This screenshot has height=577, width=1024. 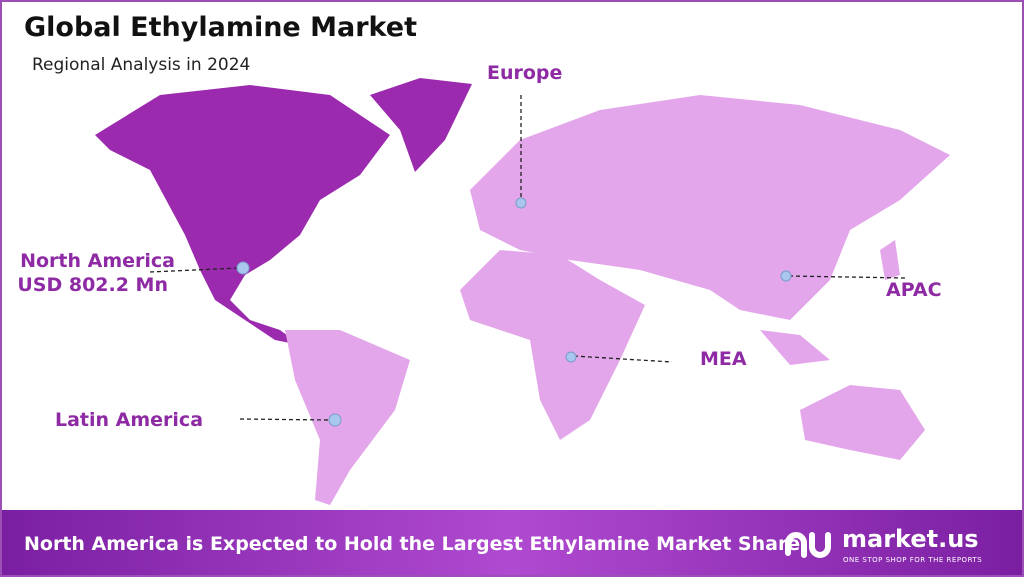 What do you see at coordinates (129, 420) in the screenshot?
I see `region-label: Latin America` at bounding box center [129, 420].